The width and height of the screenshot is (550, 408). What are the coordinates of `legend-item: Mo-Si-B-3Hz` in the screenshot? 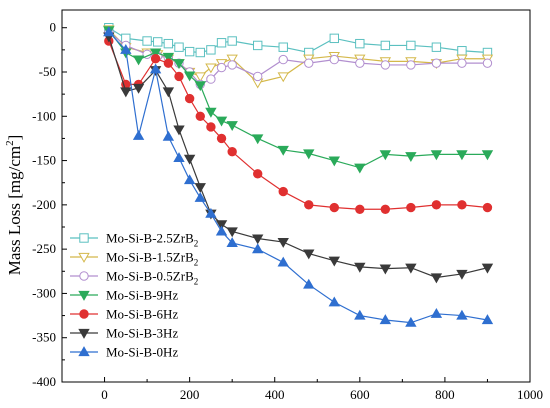 It's located at (124, 333).